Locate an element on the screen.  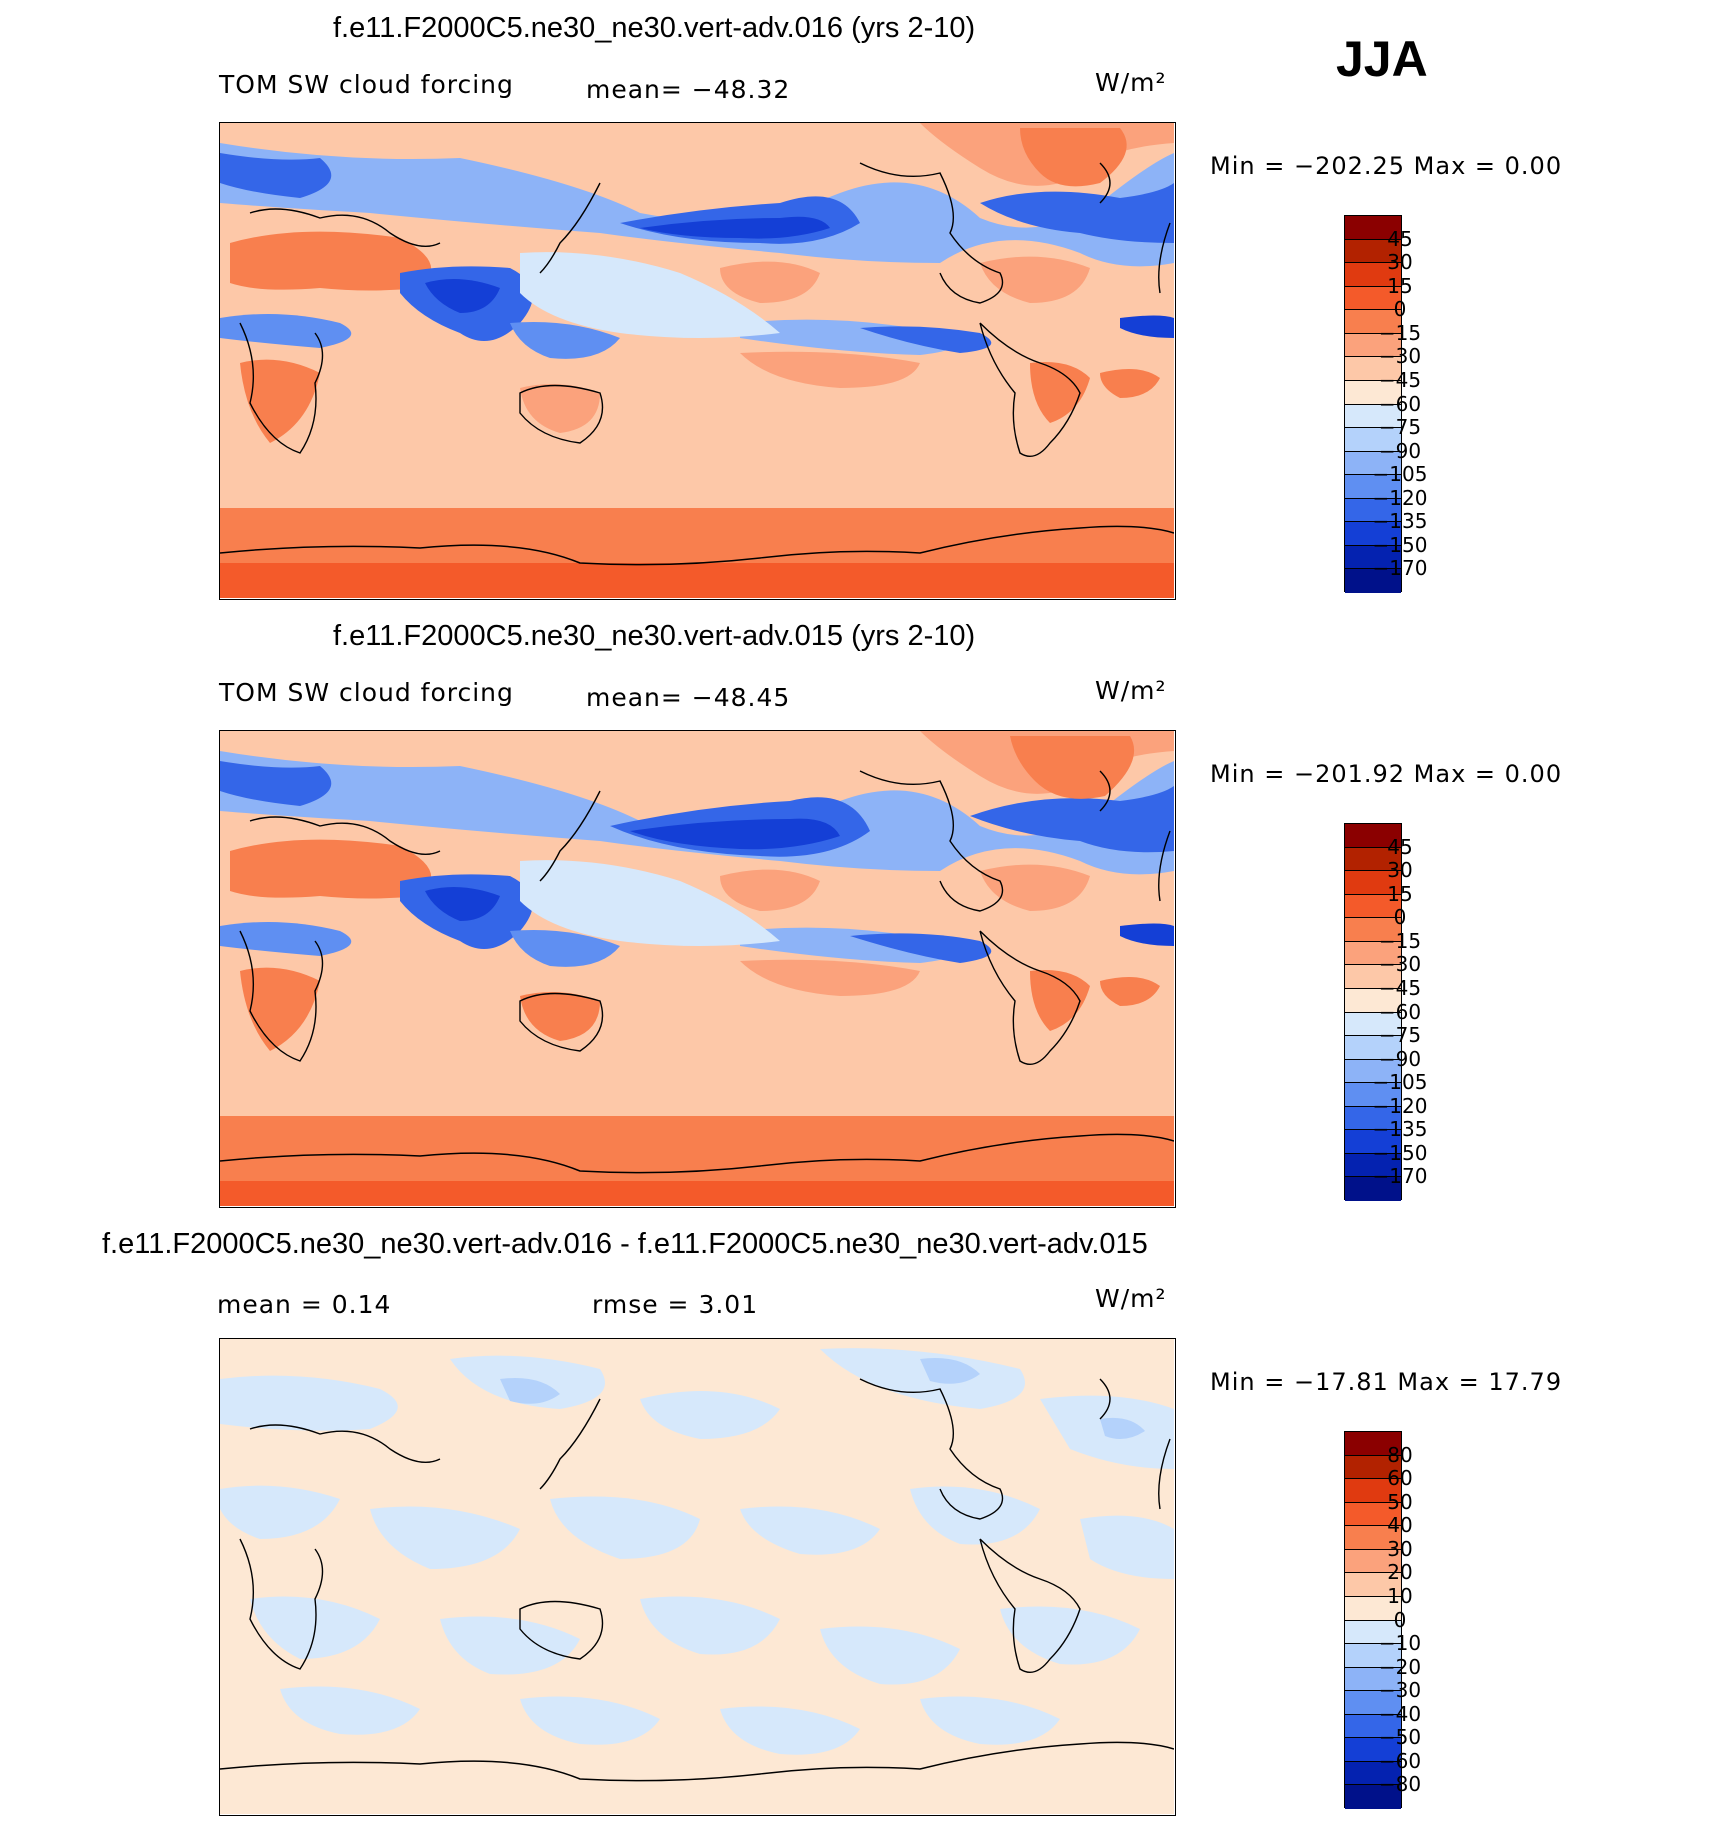
colorbar-tick-label: 50 is located at coordinates (1400, 1501).